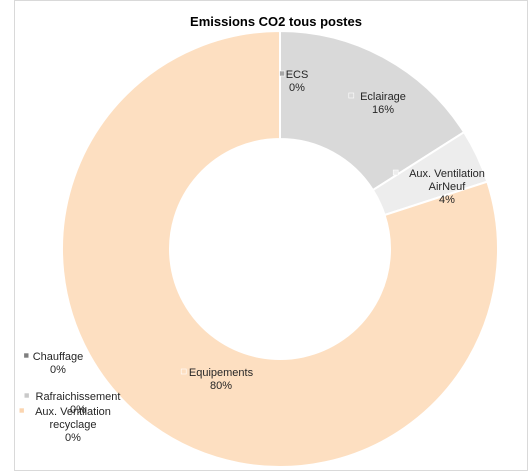 The width and height of the screenshot is (528, 471). What do you see at coordinates (72, 425) in the screenshot?
I see `data-label-text: recyclage` at bounding box center [72, 425].